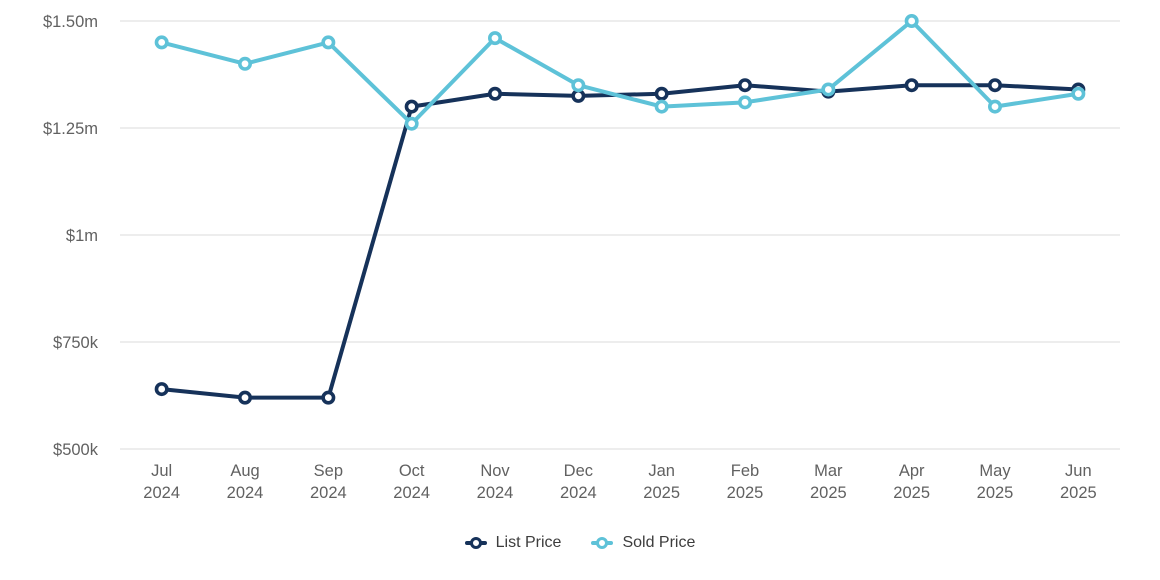  Describe the element at coordinates (620, 72) in the screenshot. I see `sold-price-line` at that location.